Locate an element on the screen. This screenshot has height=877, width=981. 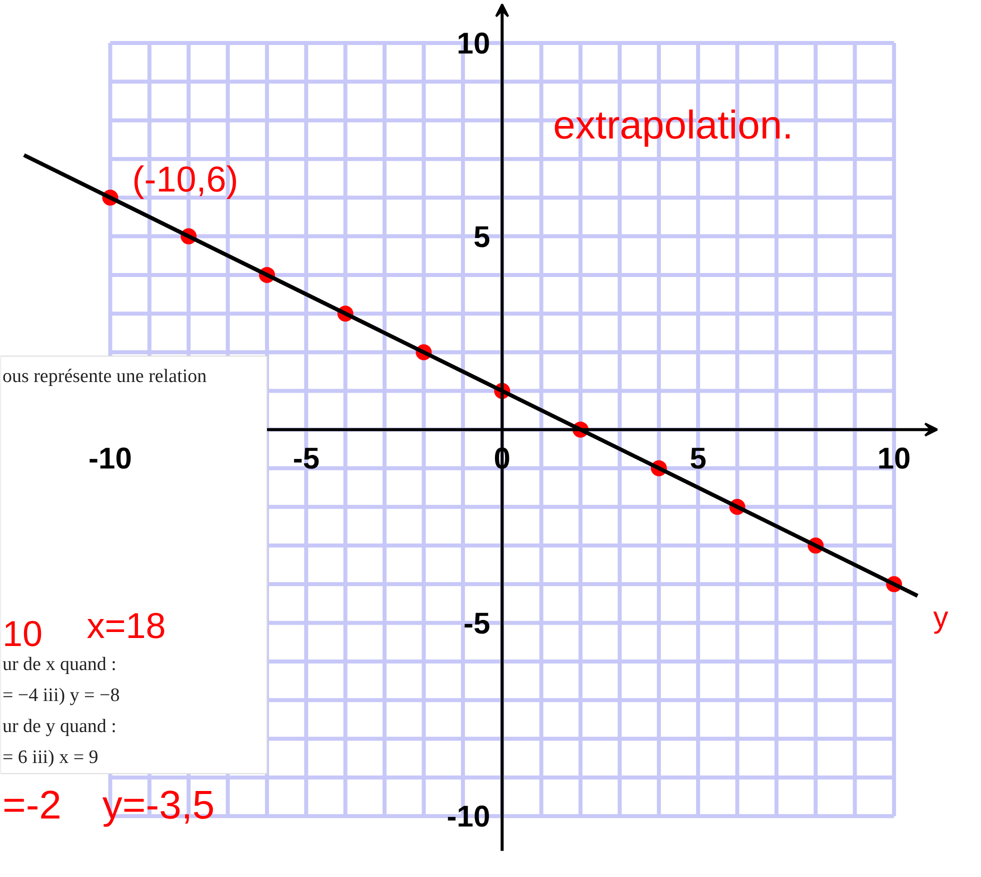
annotation: 10 is located at coordinates (22, 633).